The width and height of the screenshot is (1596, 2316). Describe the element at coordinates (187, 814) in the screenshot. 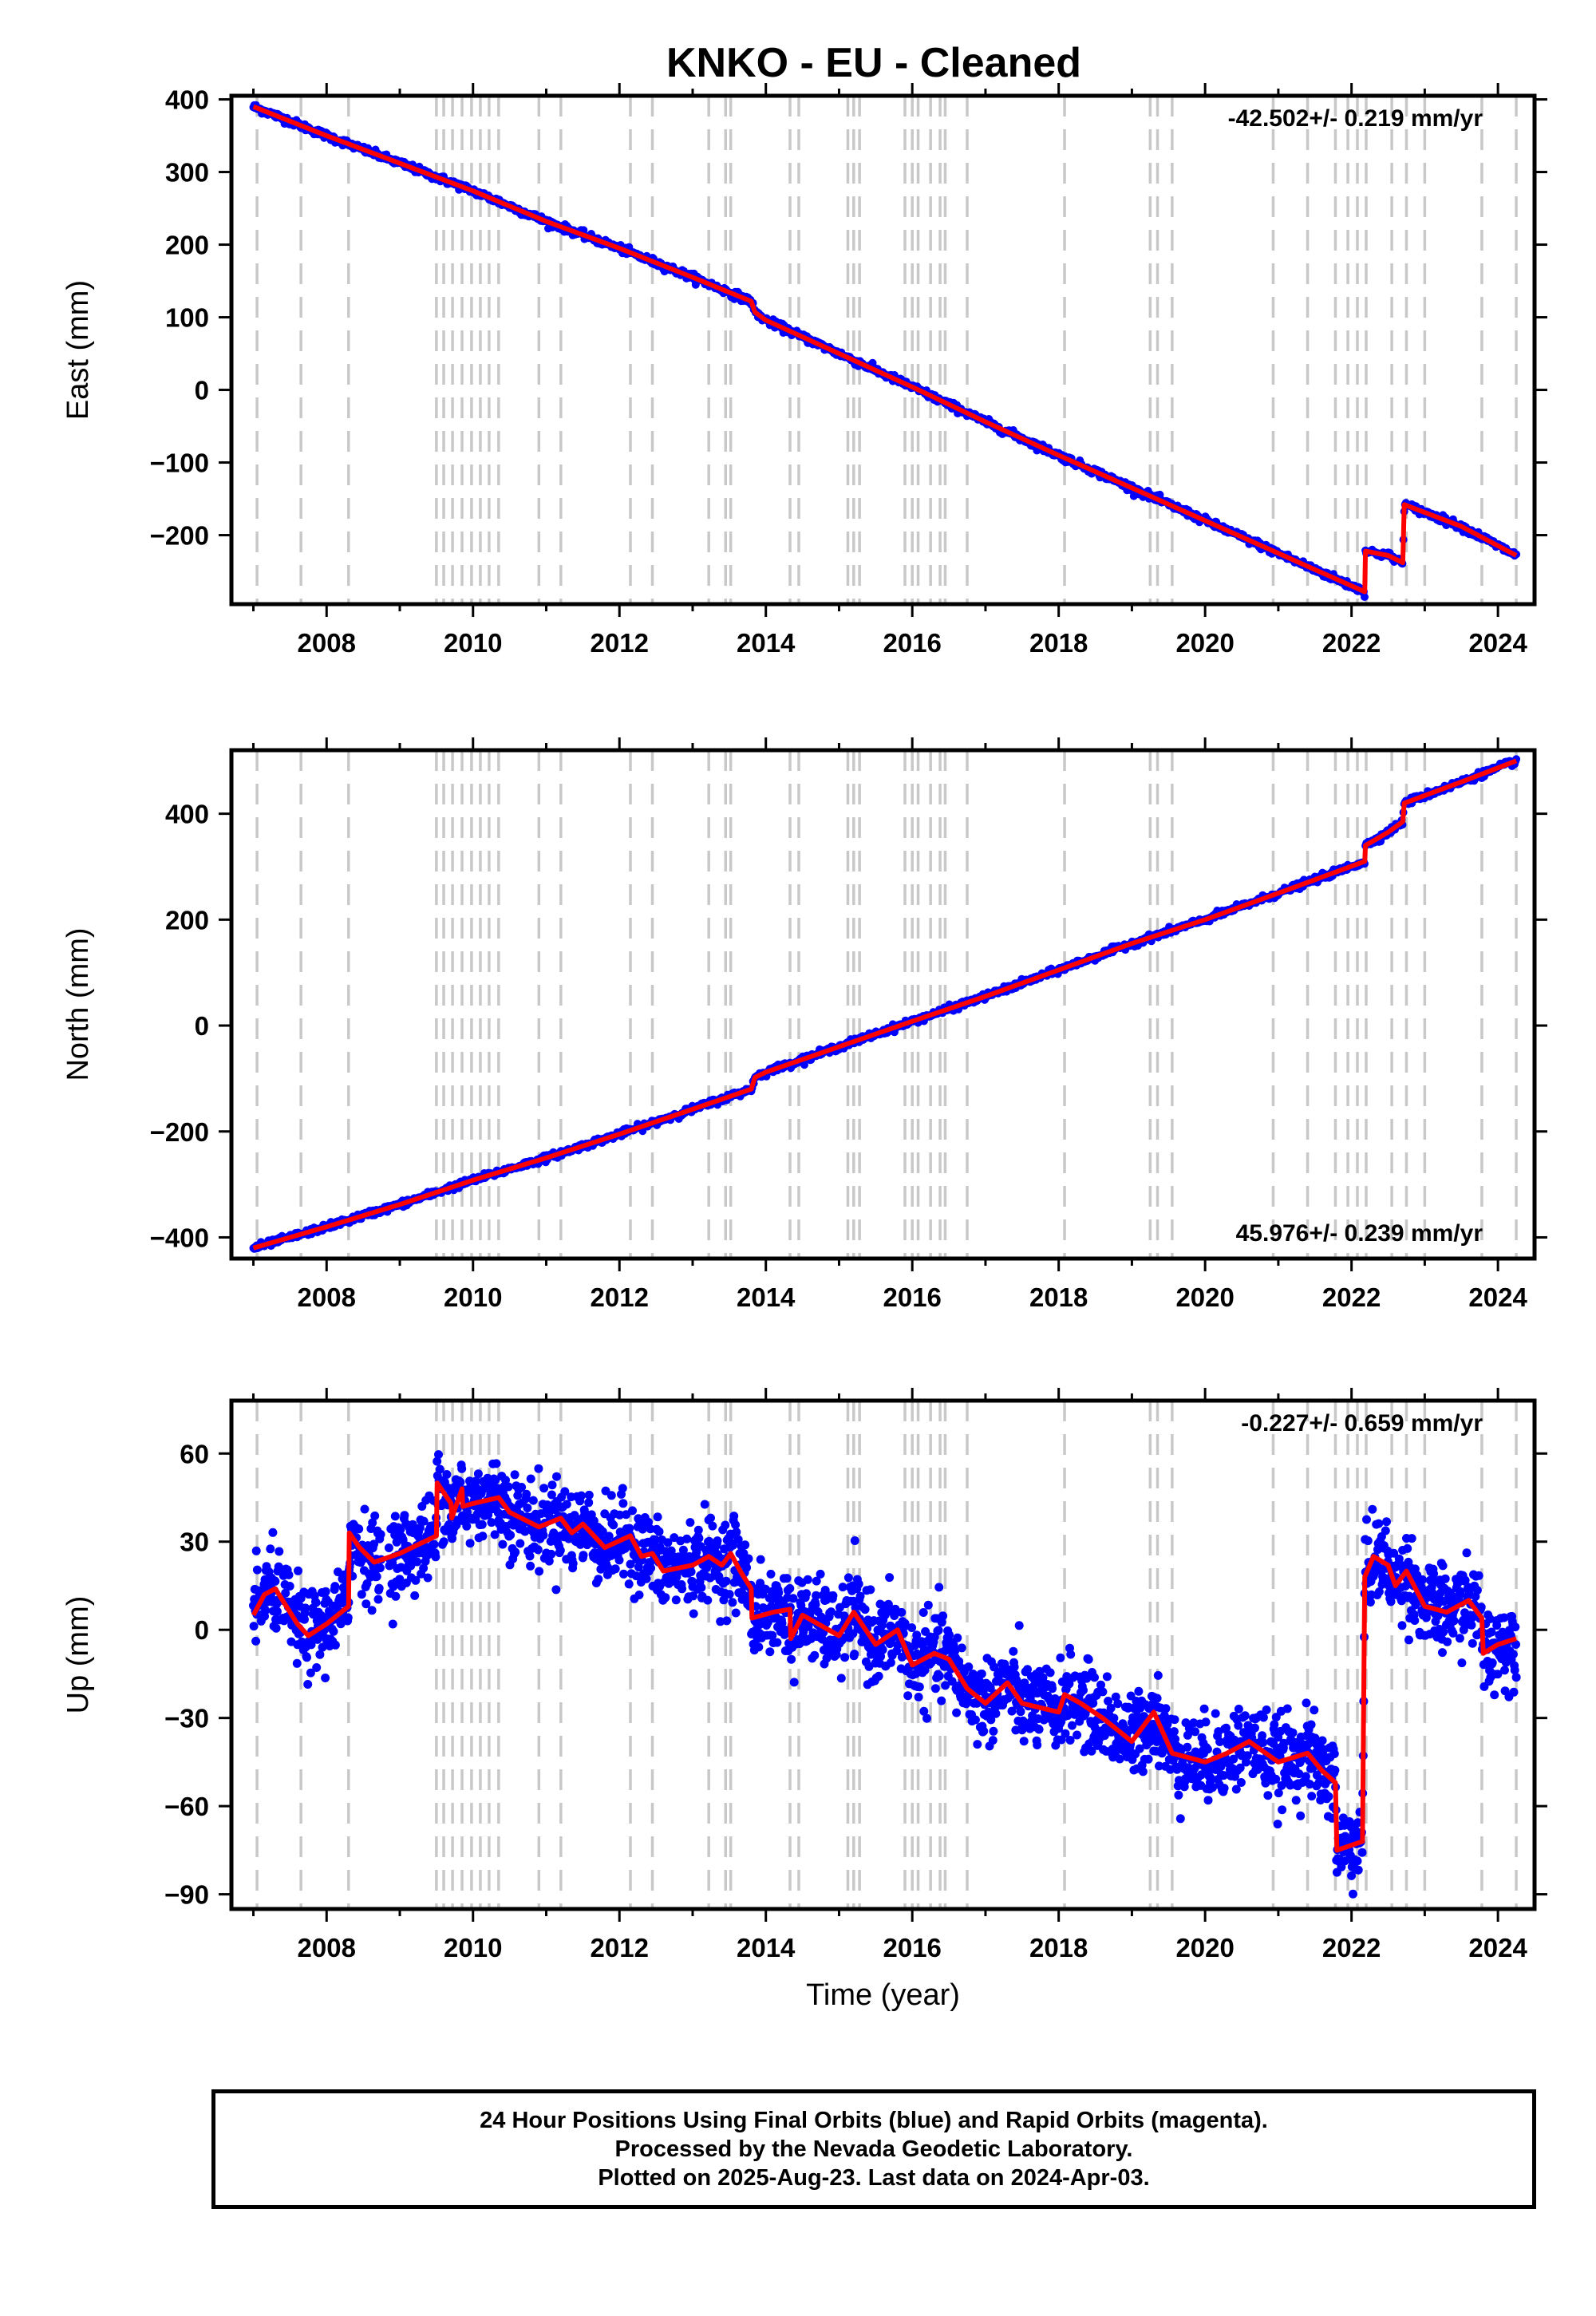

I see `y-tick-label: 400` at that location.